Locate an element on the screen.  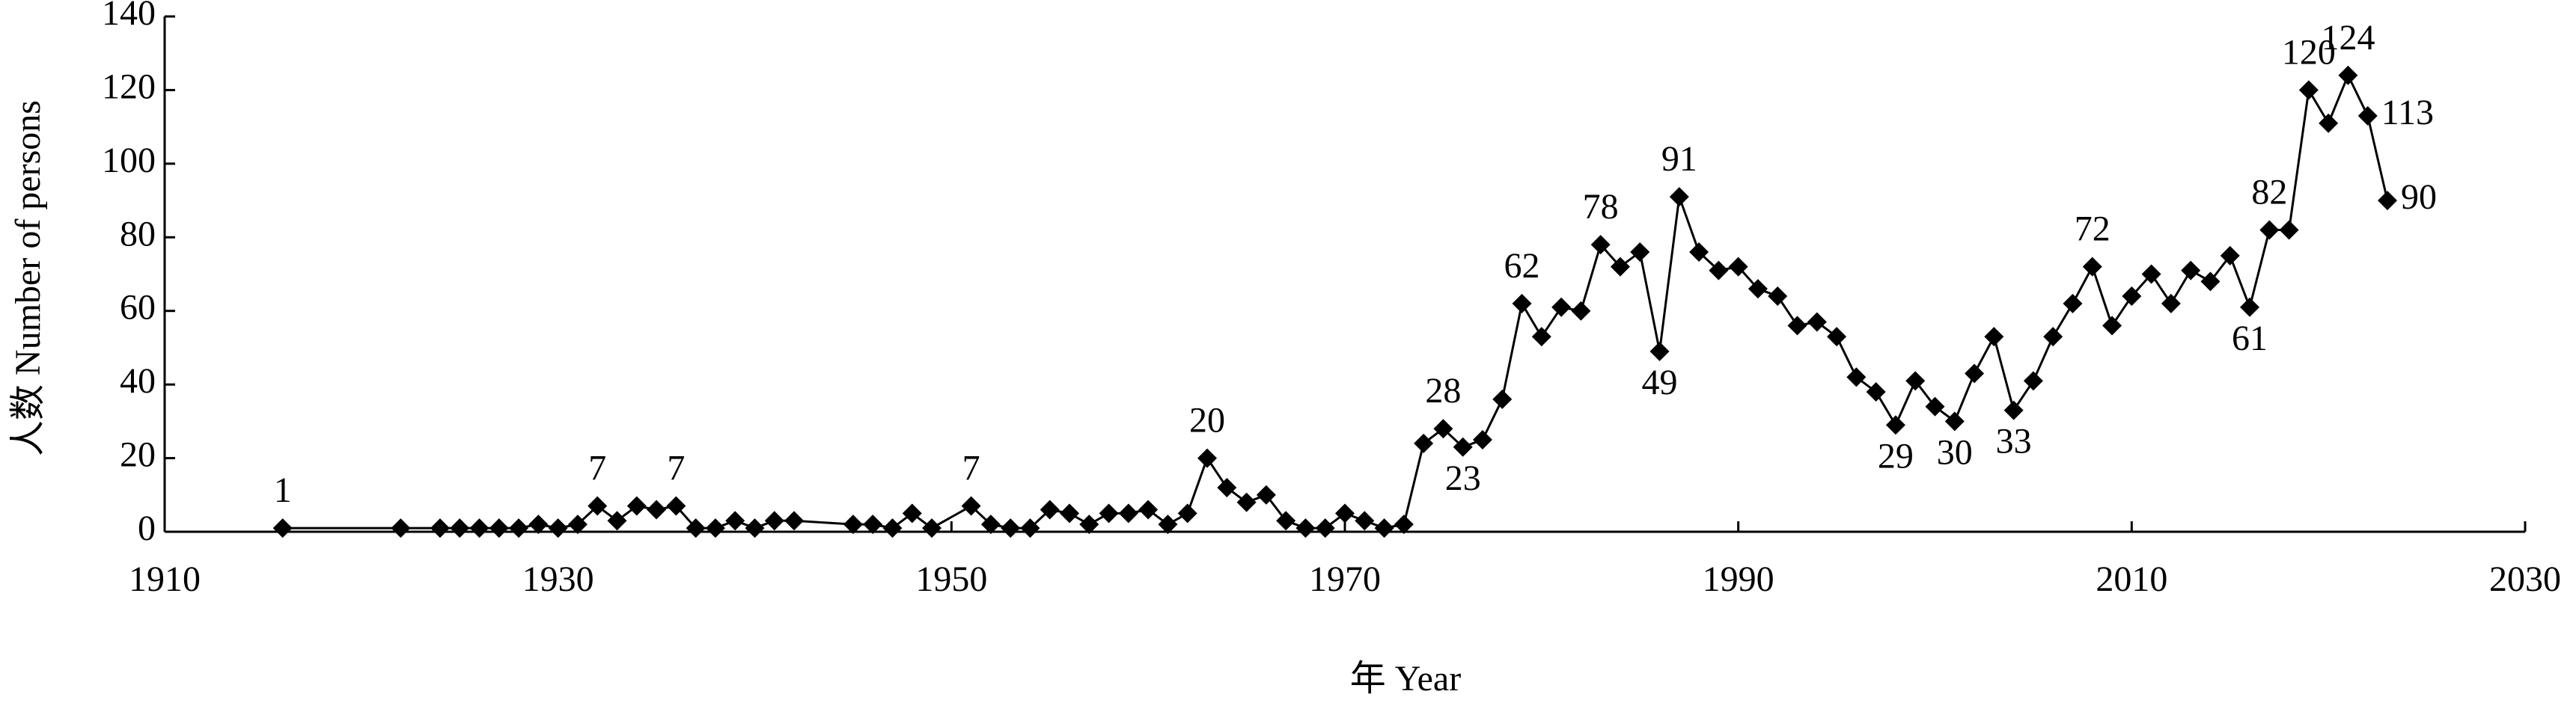
data-label: 91 is located at coordinates (1679, 159).